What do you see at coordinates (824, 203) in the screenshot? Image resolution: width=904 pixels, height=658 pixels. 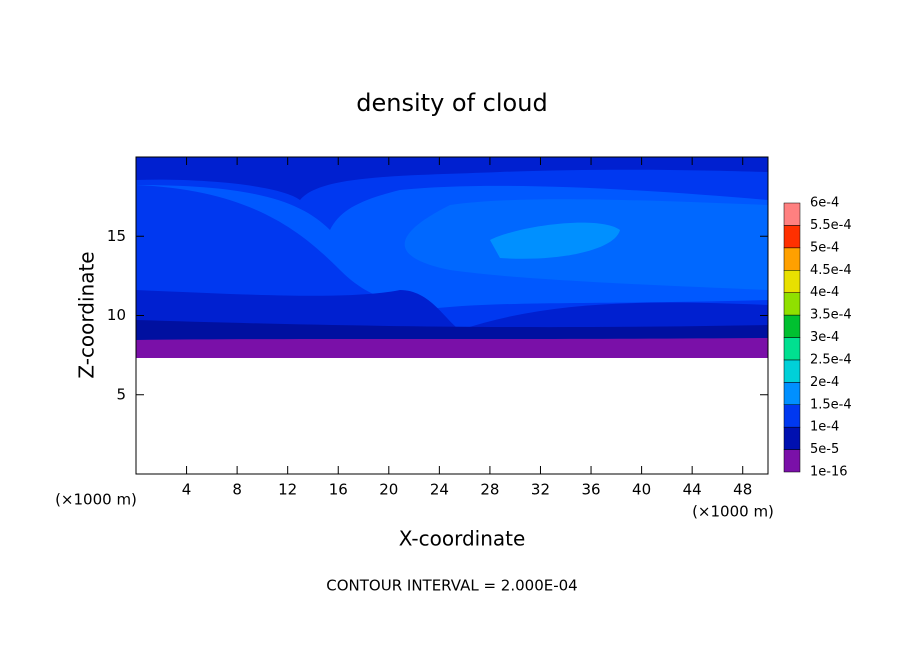 I see `colorbar-label: 6e-4` at bounding box center [824, 203].